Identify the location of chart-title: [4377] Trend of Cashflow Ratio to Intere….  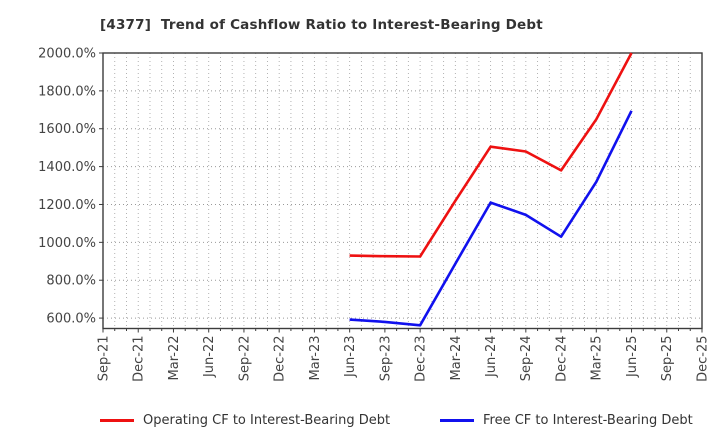
(321, 25).